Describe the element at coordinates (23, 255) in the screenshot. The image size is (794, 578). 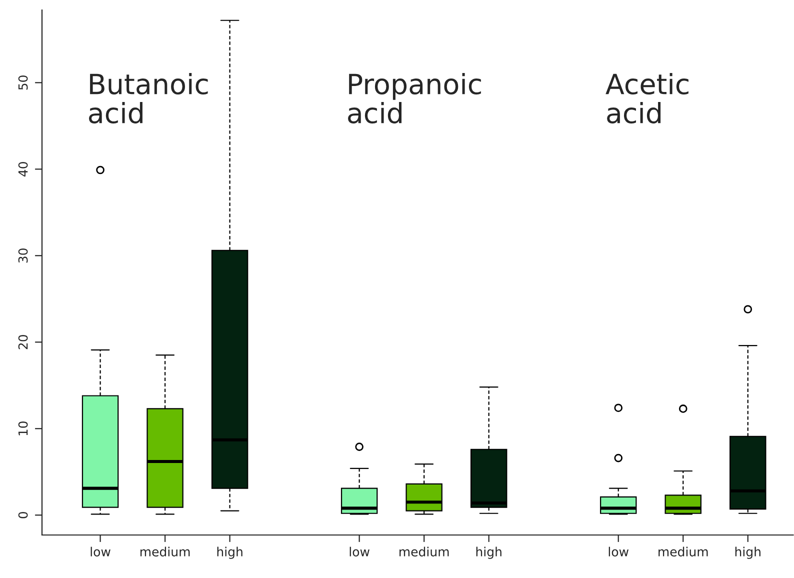
I see `y-tick-label: 30` at that location.